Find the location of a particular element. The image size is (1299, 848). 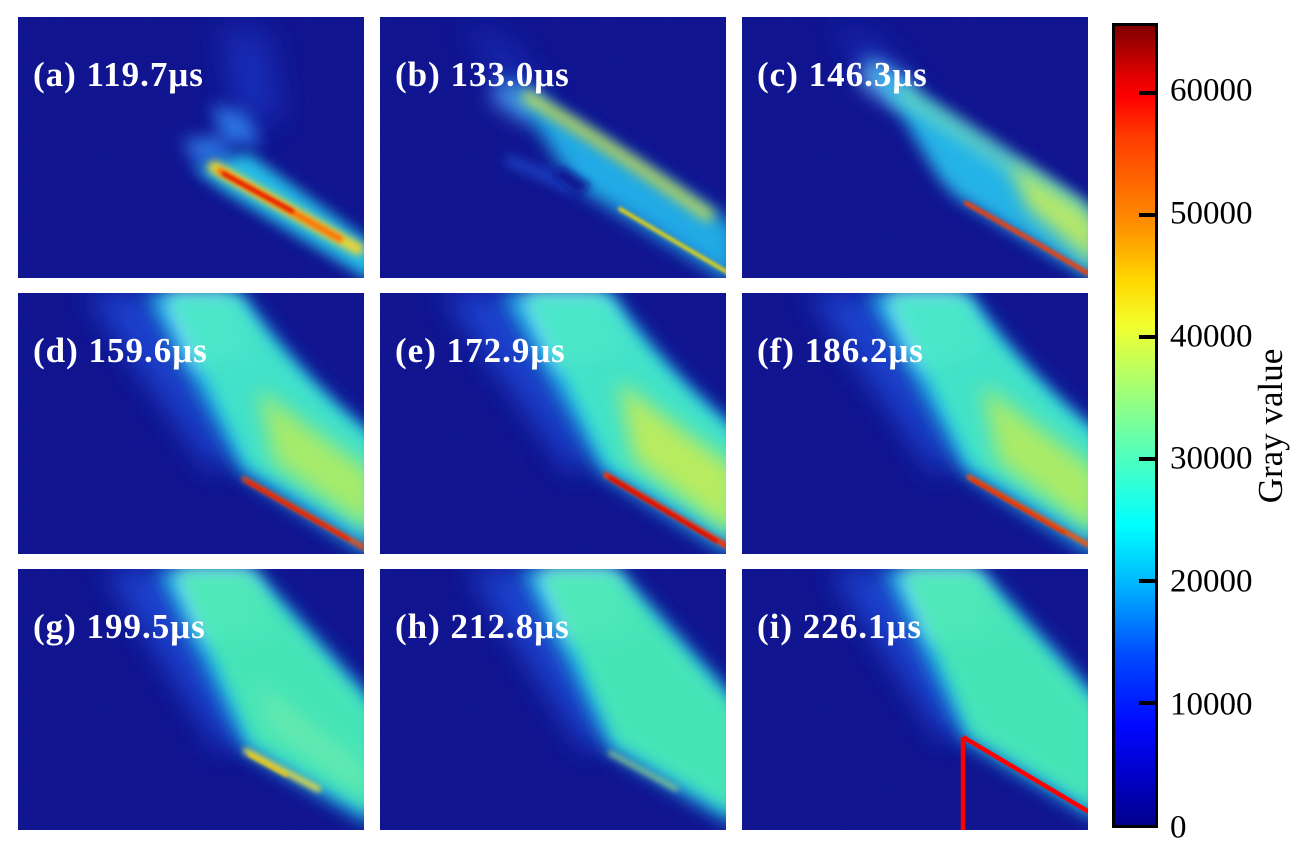

panel-e: (e) 172.9μs is located at coordinates (553, 423).